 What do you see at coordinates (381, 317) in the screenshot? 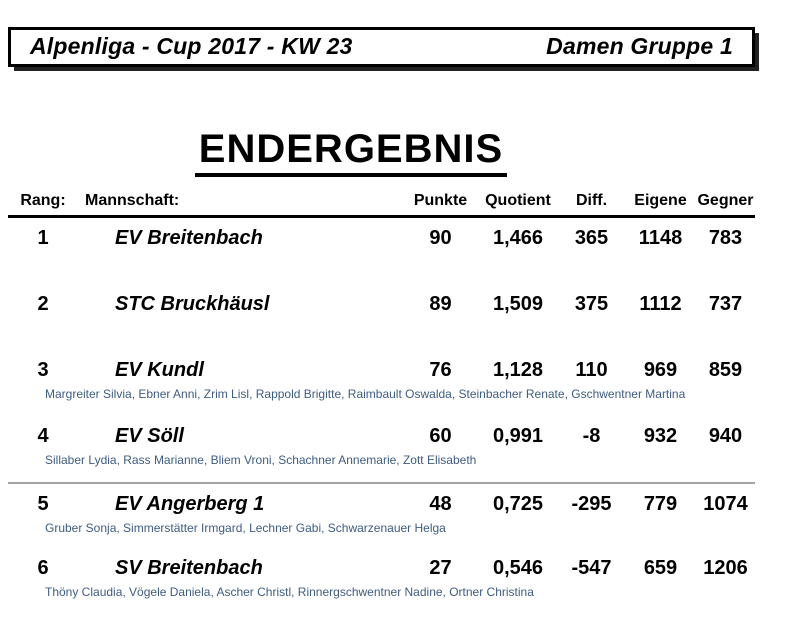
I see `table-row-2: 2 STC Bruckhäusl 89 1,509 375 1112 737` at bounding box center [381, 317].